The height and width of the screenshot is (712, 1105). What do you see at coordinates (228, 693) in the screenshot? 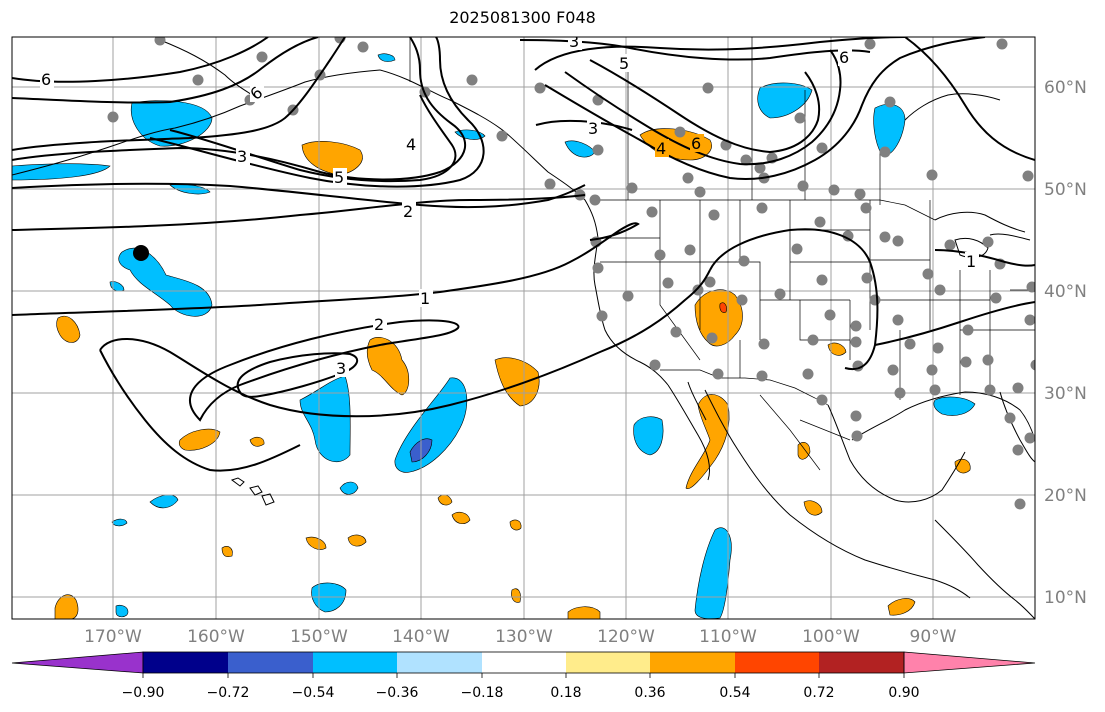
I see `colorbar-tick-label: −0.72` at bounding box center [228, 693].